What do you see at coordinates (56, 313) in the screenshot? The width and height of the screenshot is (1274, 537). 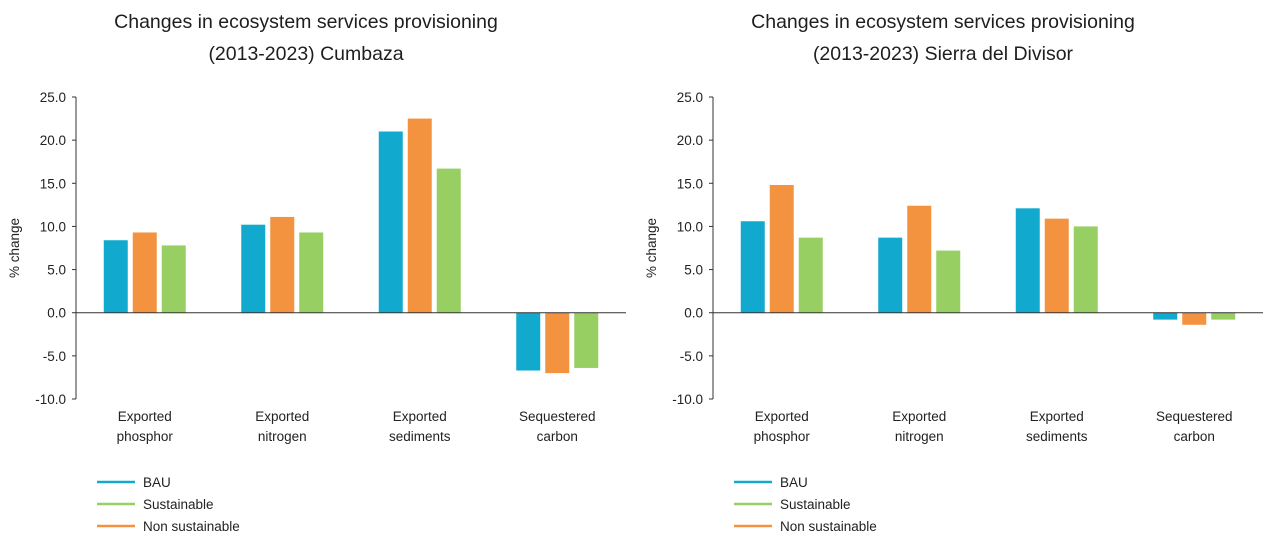 I see `chart-0-y-tick-label: 0.0` at bounding box center [56, 313].